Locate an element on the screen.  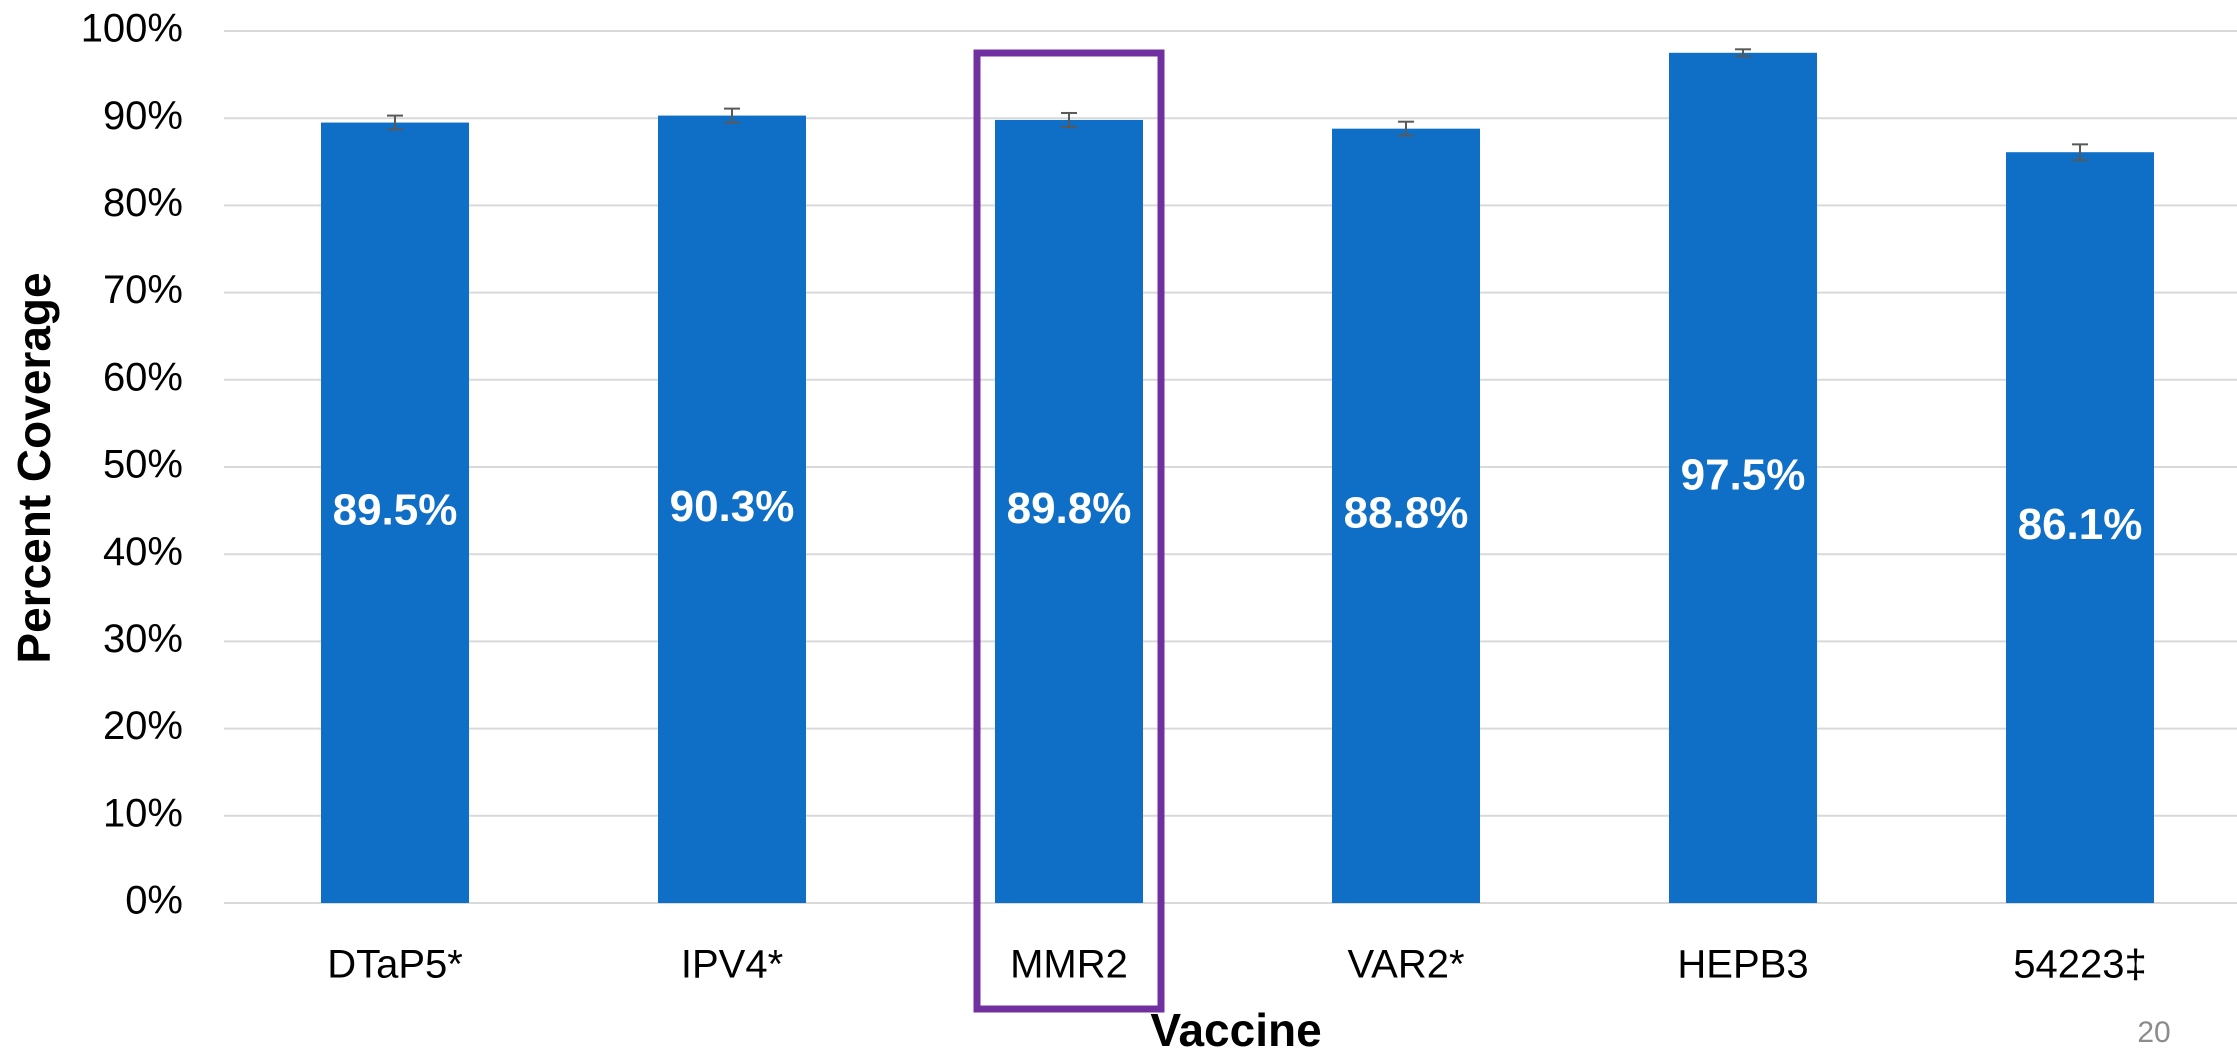
y-tick-label: 60% is located at coordinates (143, 377).